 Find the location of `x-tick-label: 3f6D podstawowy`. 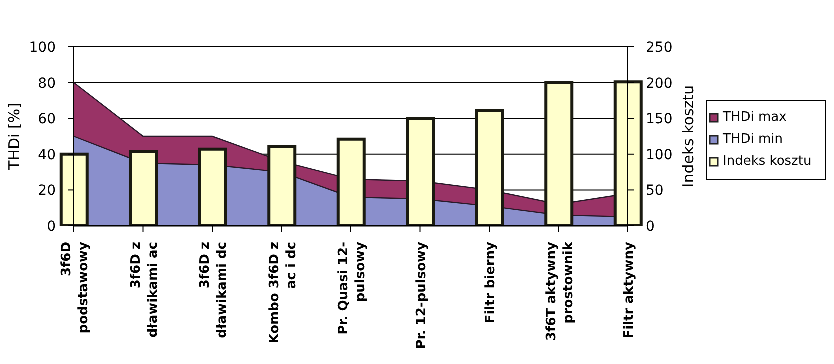

x-tick-label: 3f6D podstawowy is located at coordinates (76, 287).